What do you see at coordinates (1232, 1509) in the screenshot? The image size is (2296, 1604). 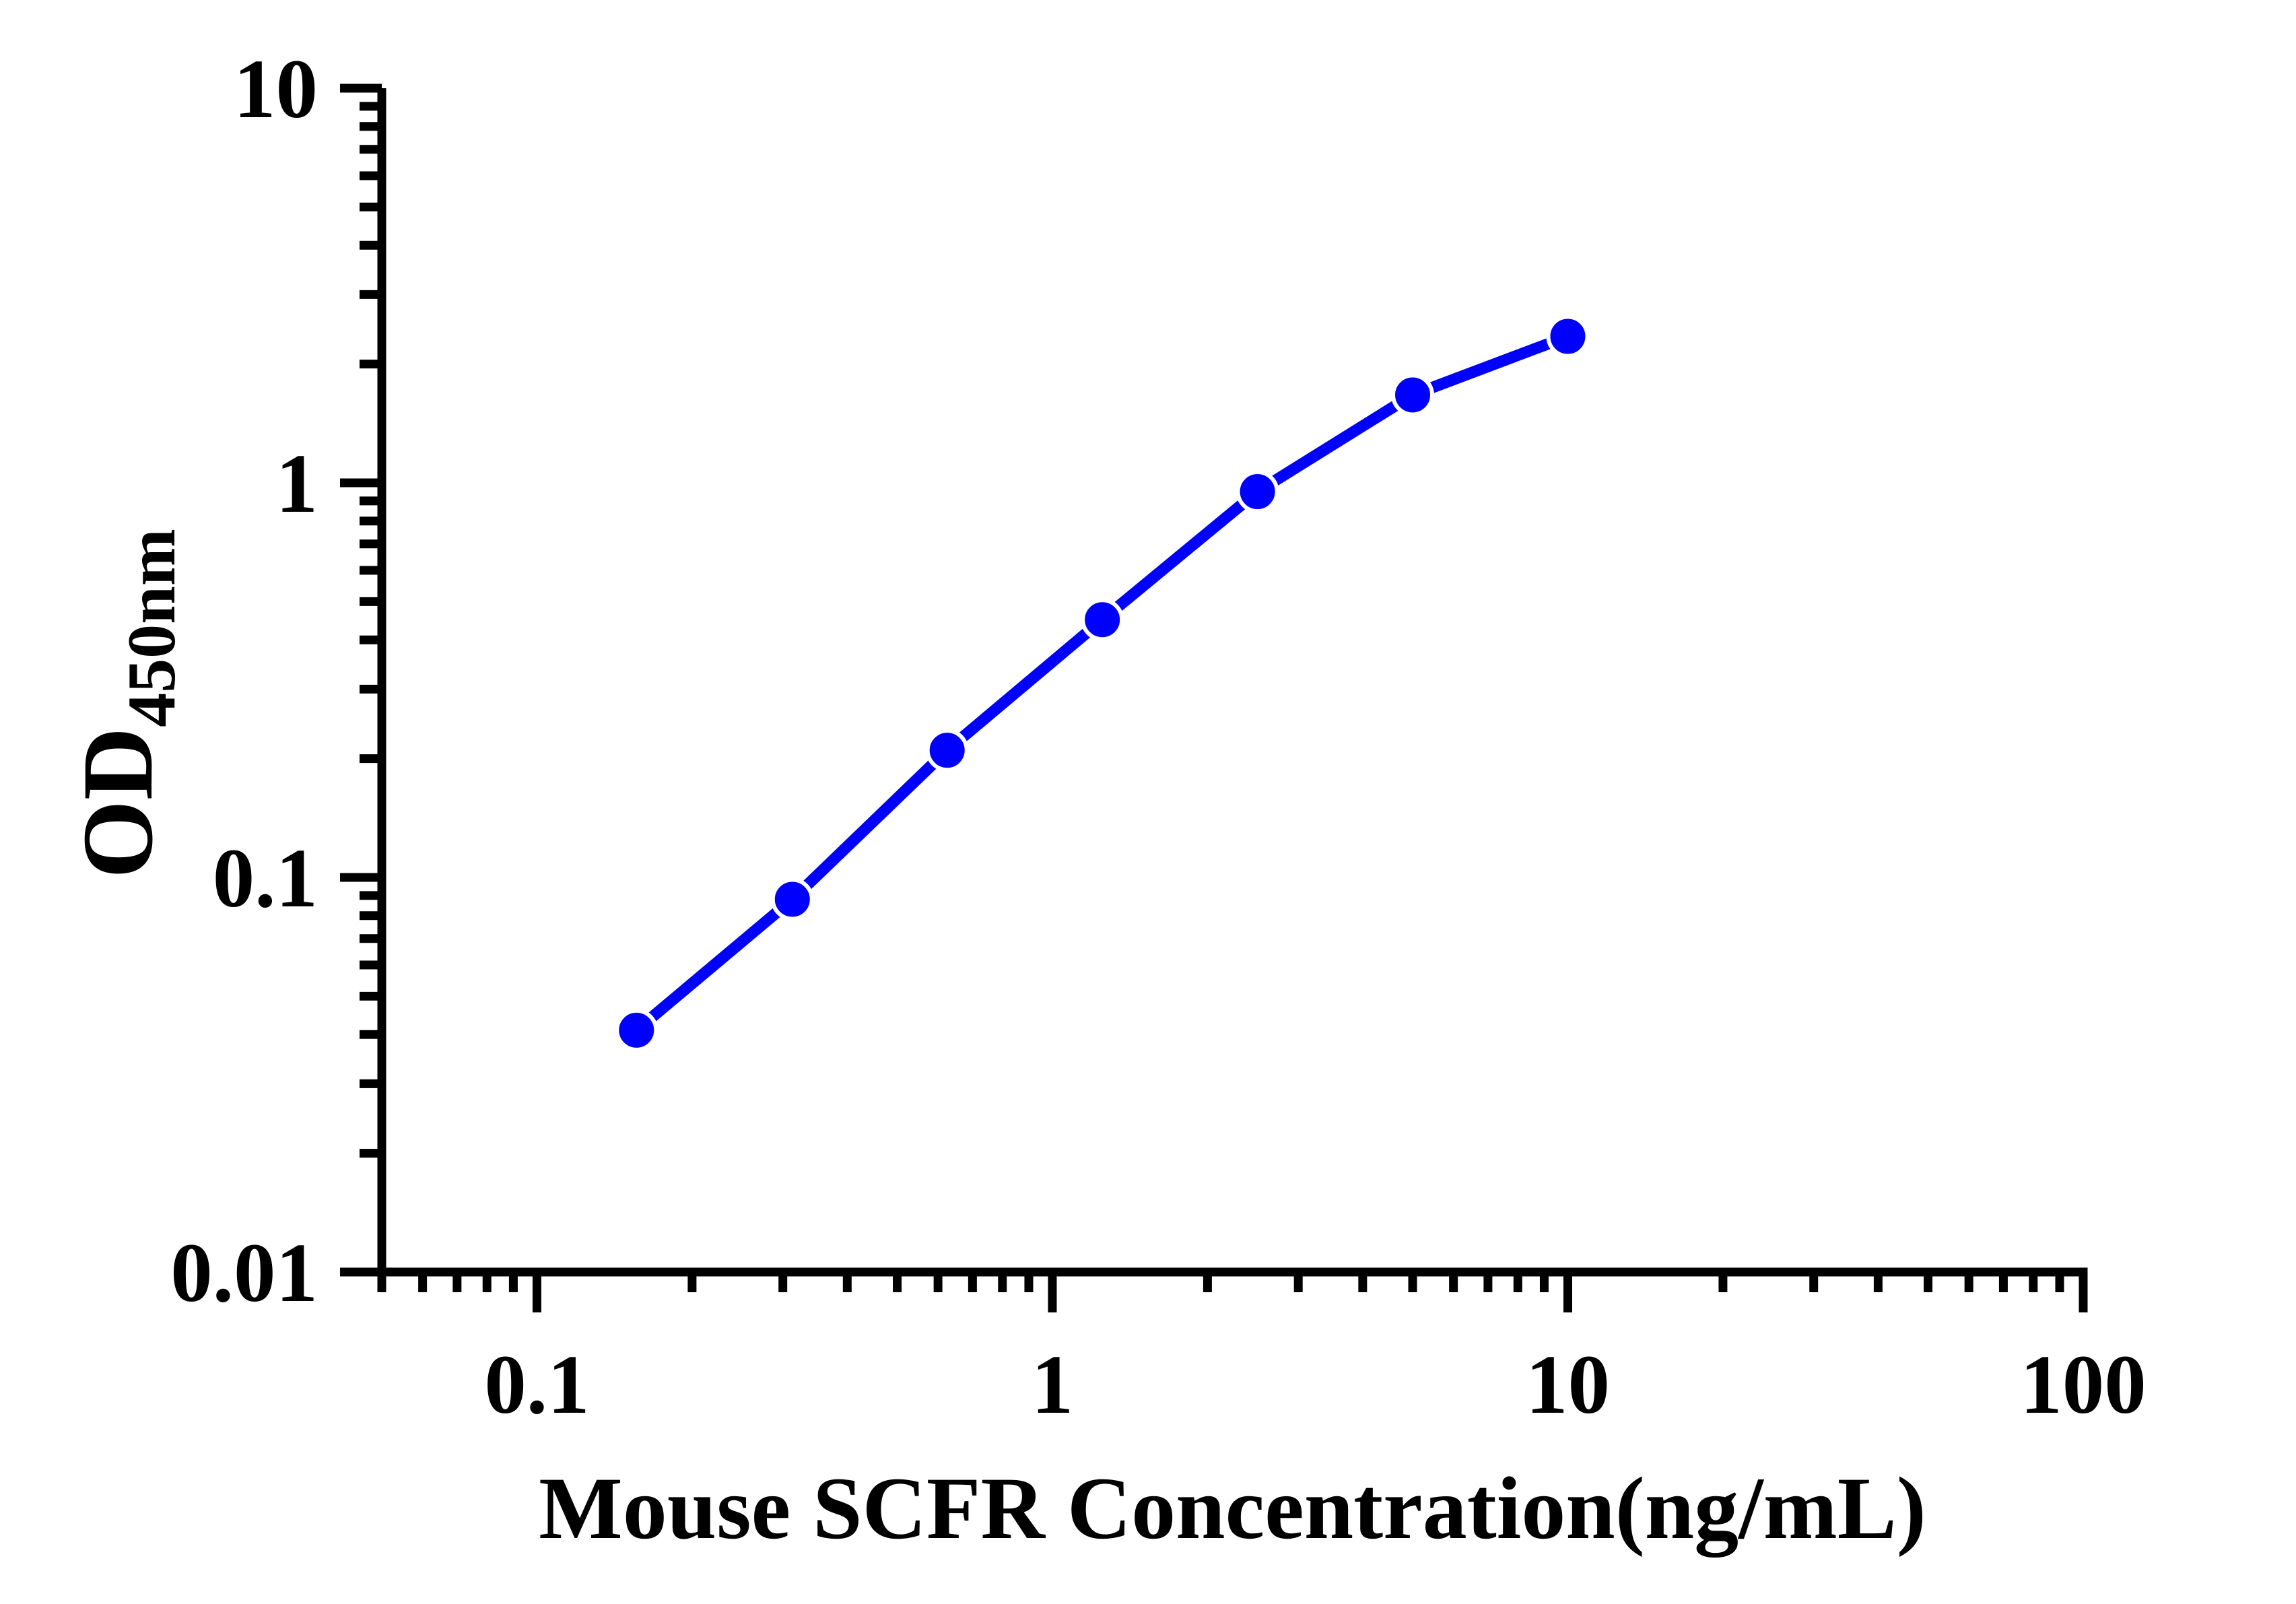 I see `x-axis-title: Mouse SCFR Concentration(ng/mL)` at bounding box center [1232, 1509].